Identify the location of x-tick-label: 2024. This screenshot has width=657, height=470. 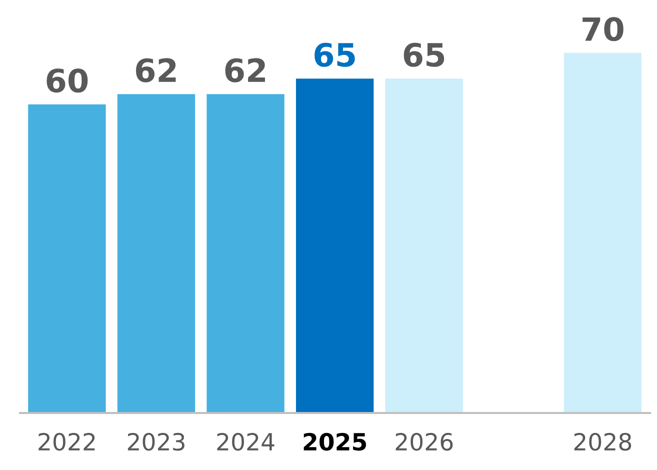
(245, 441).